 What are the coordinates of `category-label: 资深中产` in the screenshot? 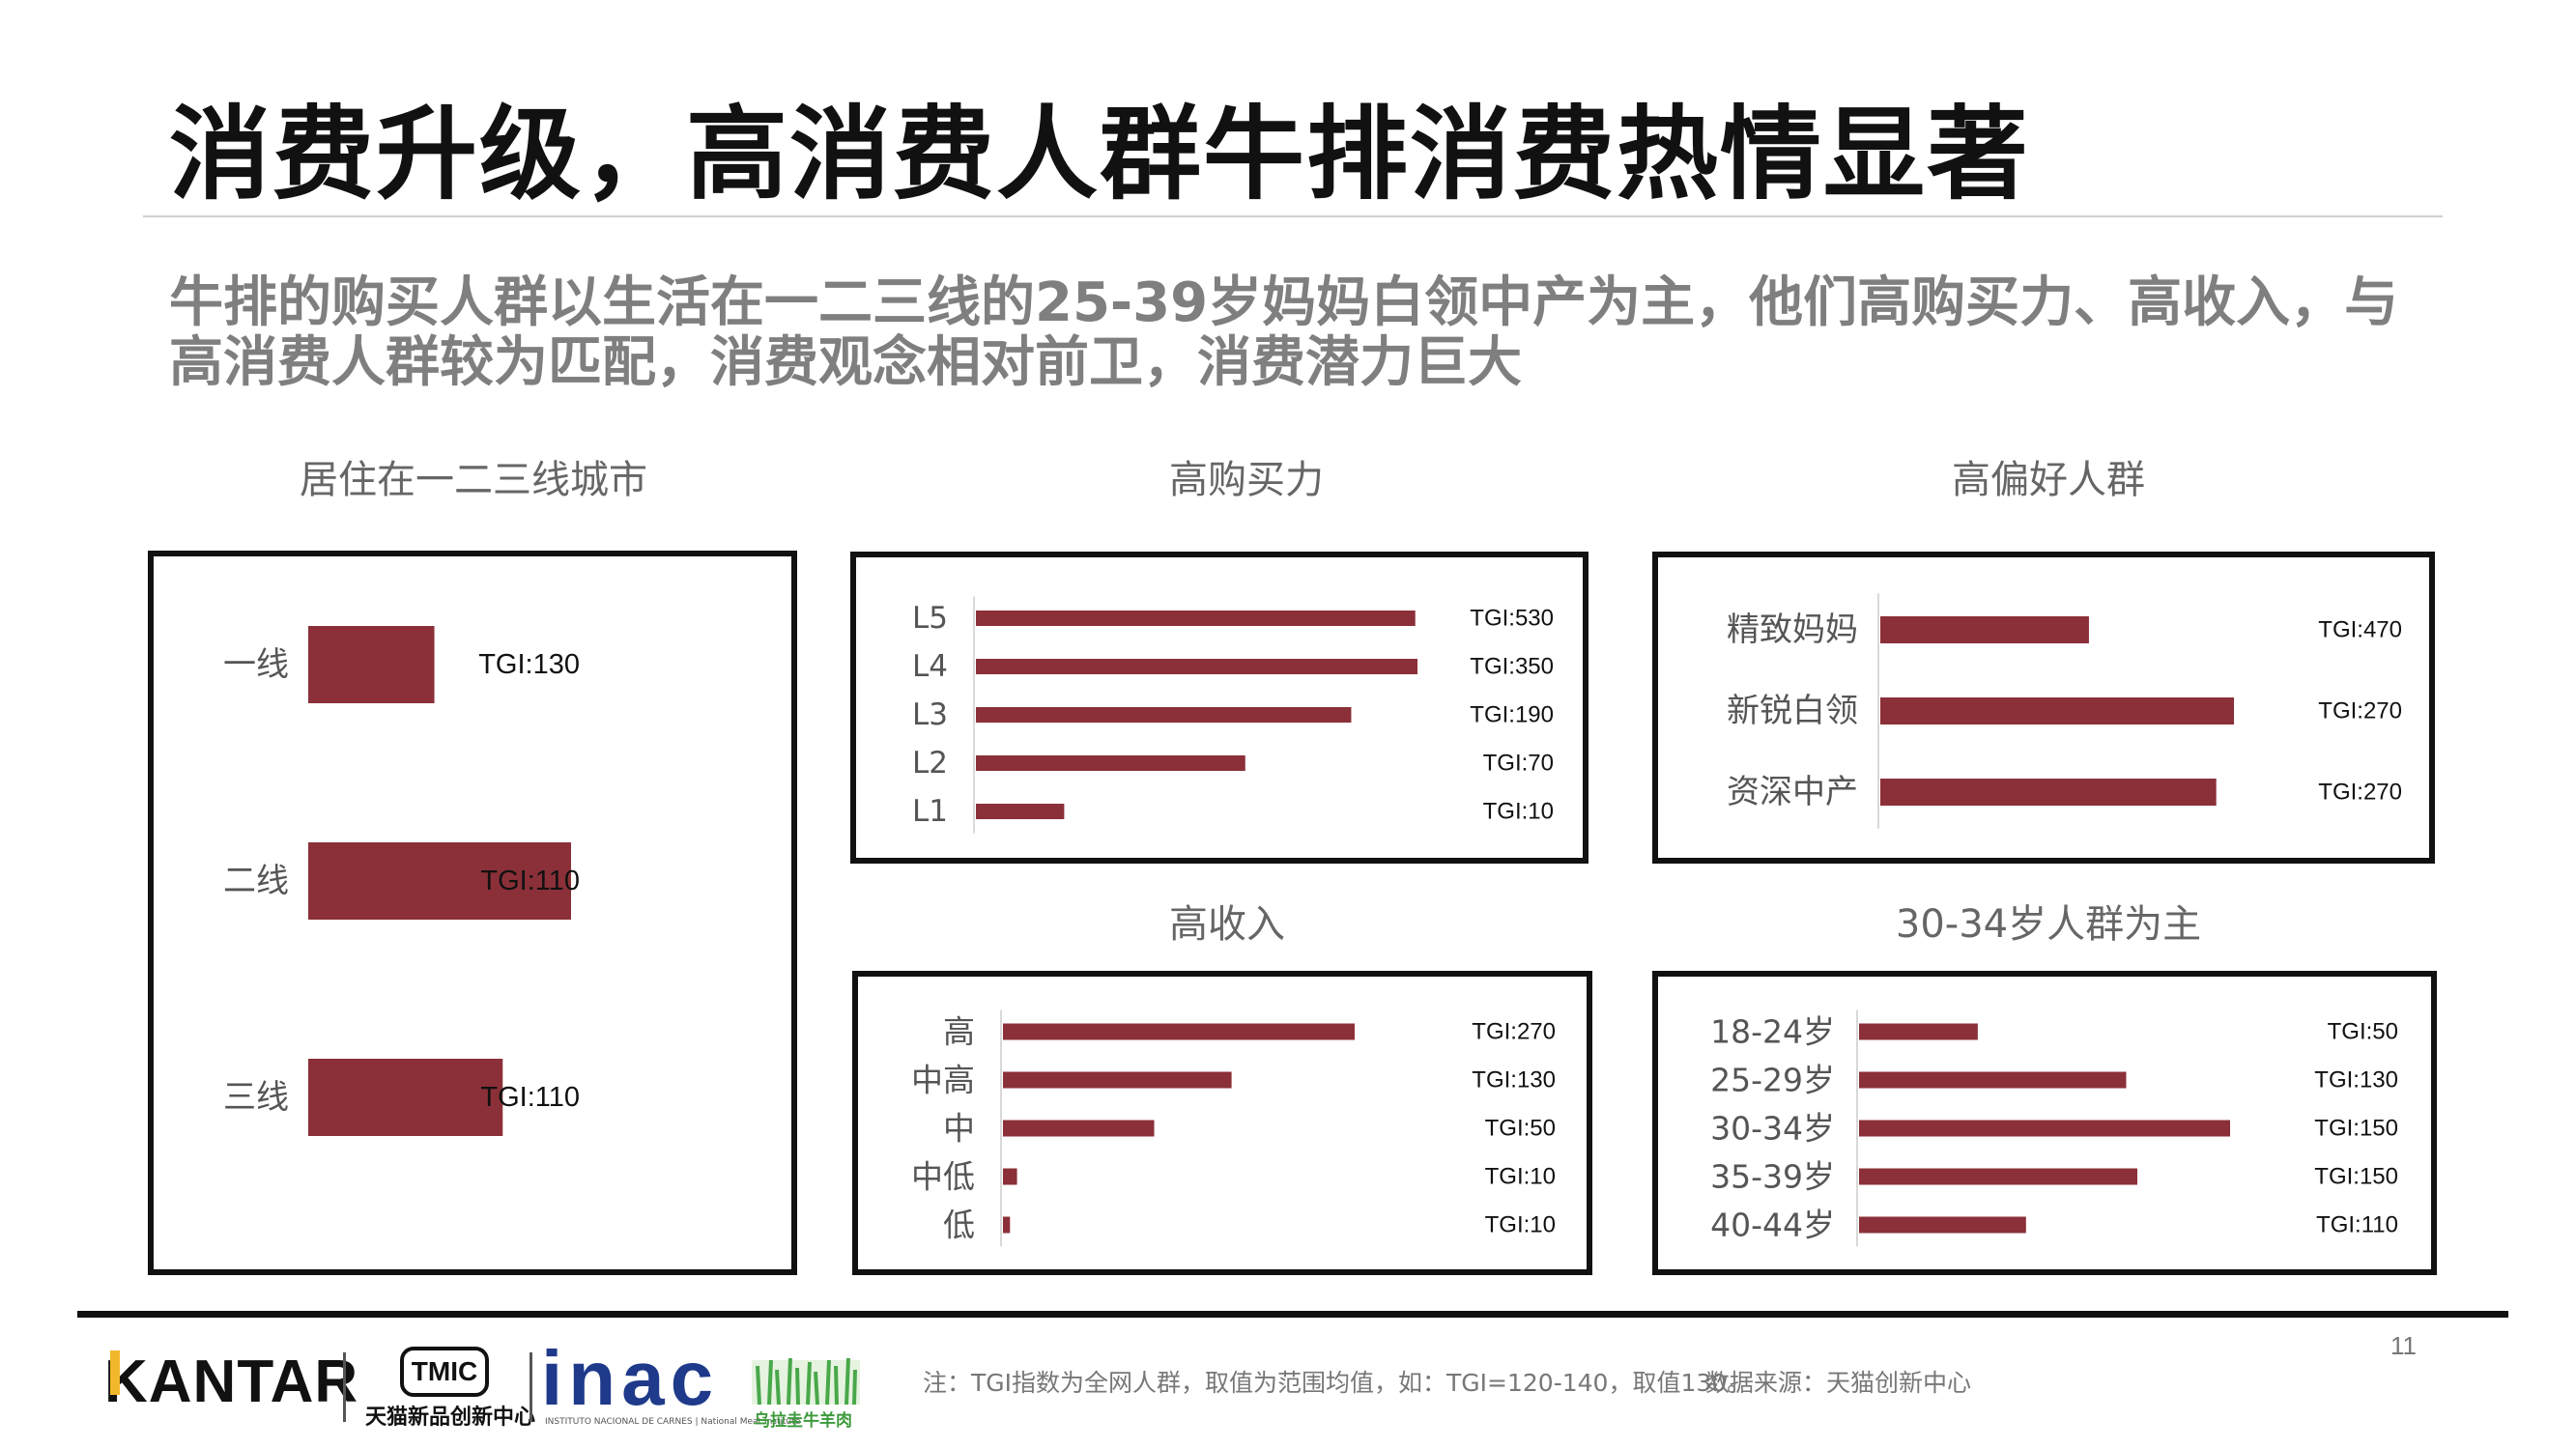 It's located at (1793, 792).